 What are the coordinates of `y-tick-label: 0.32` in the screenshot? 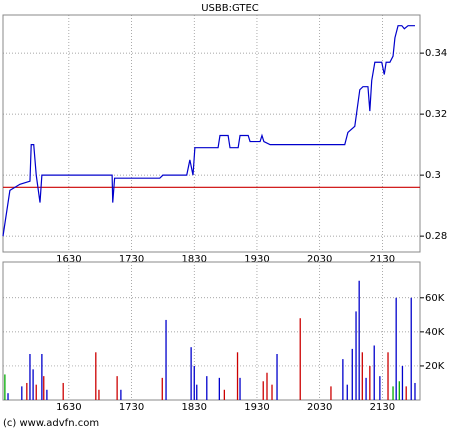 It's located at (436, 114).